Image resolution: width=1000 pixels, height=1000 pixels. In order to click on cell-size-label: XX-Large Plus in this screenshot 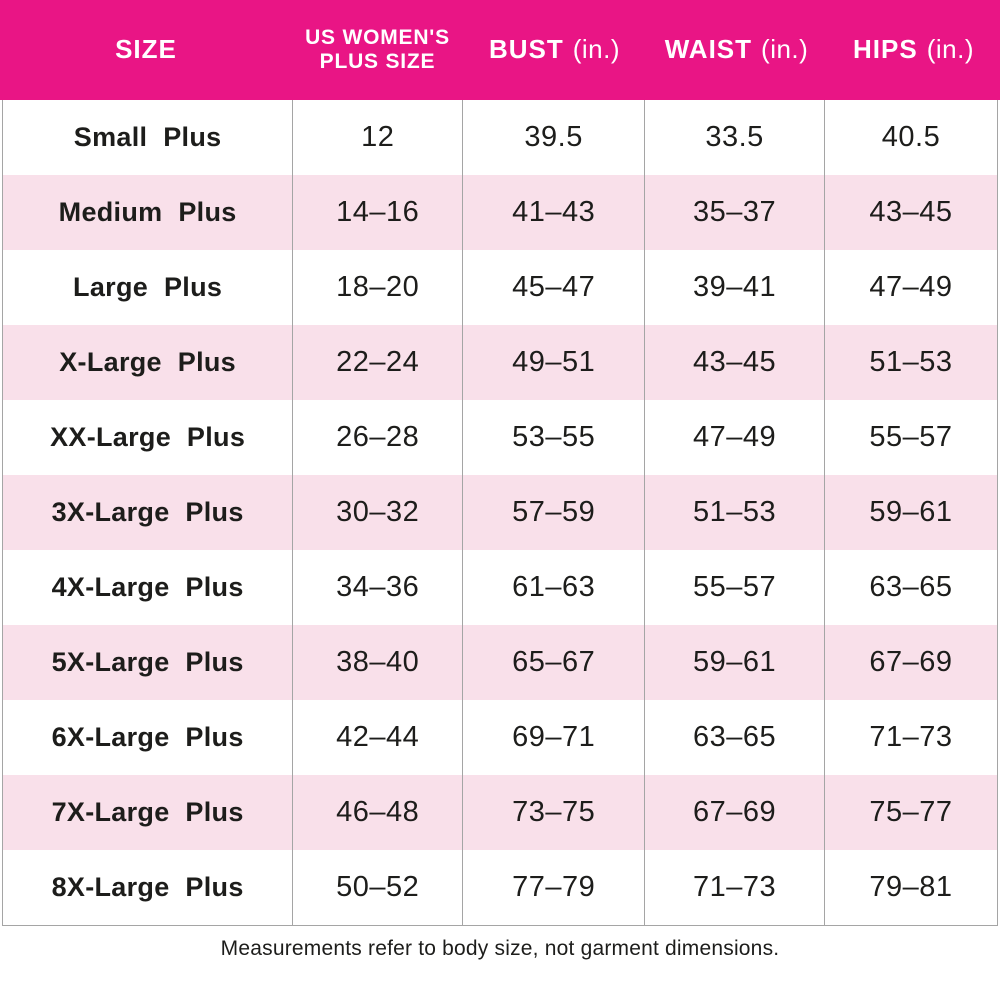, I will do `click(148, 437)`.